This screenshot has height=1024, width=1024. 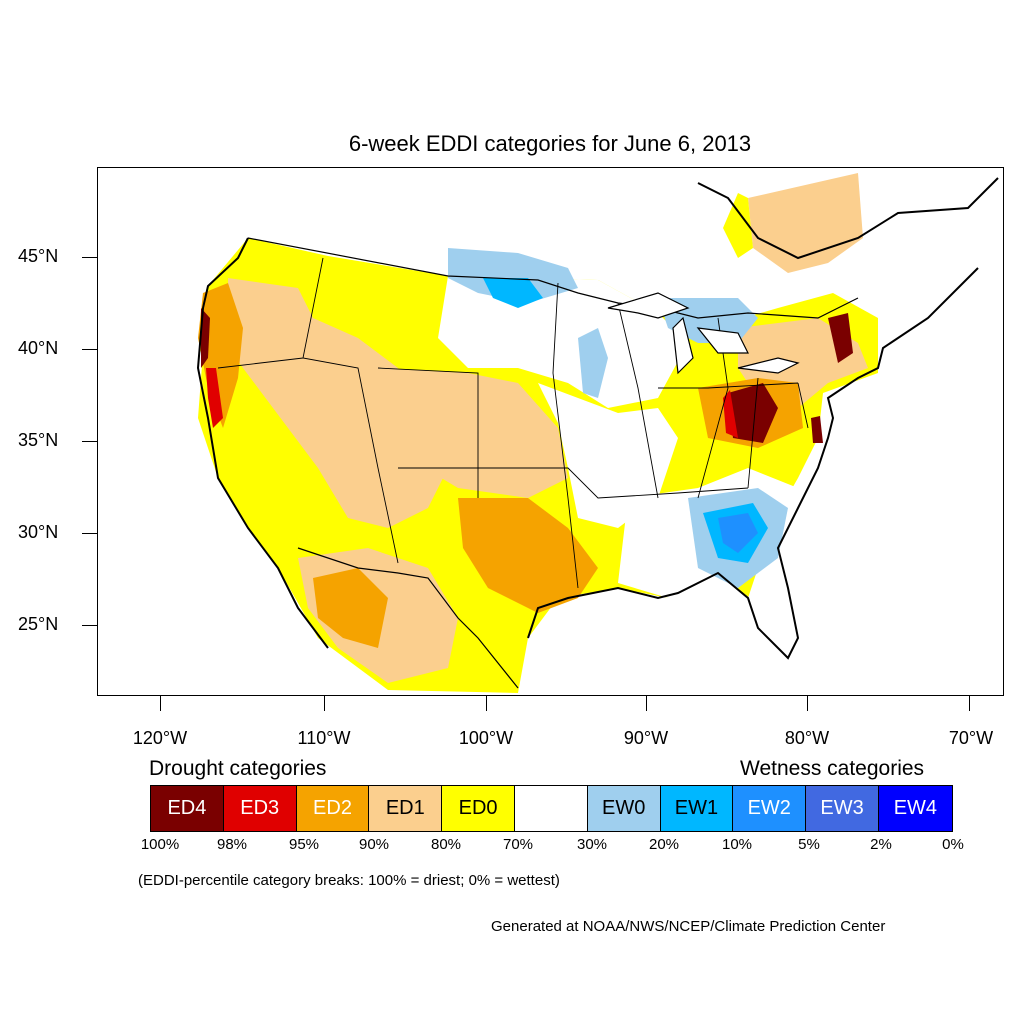 What do you see at coordinates (89, 441) in the screenshot?
I see `lat-tick-35n` at bounding box center [89, 441].